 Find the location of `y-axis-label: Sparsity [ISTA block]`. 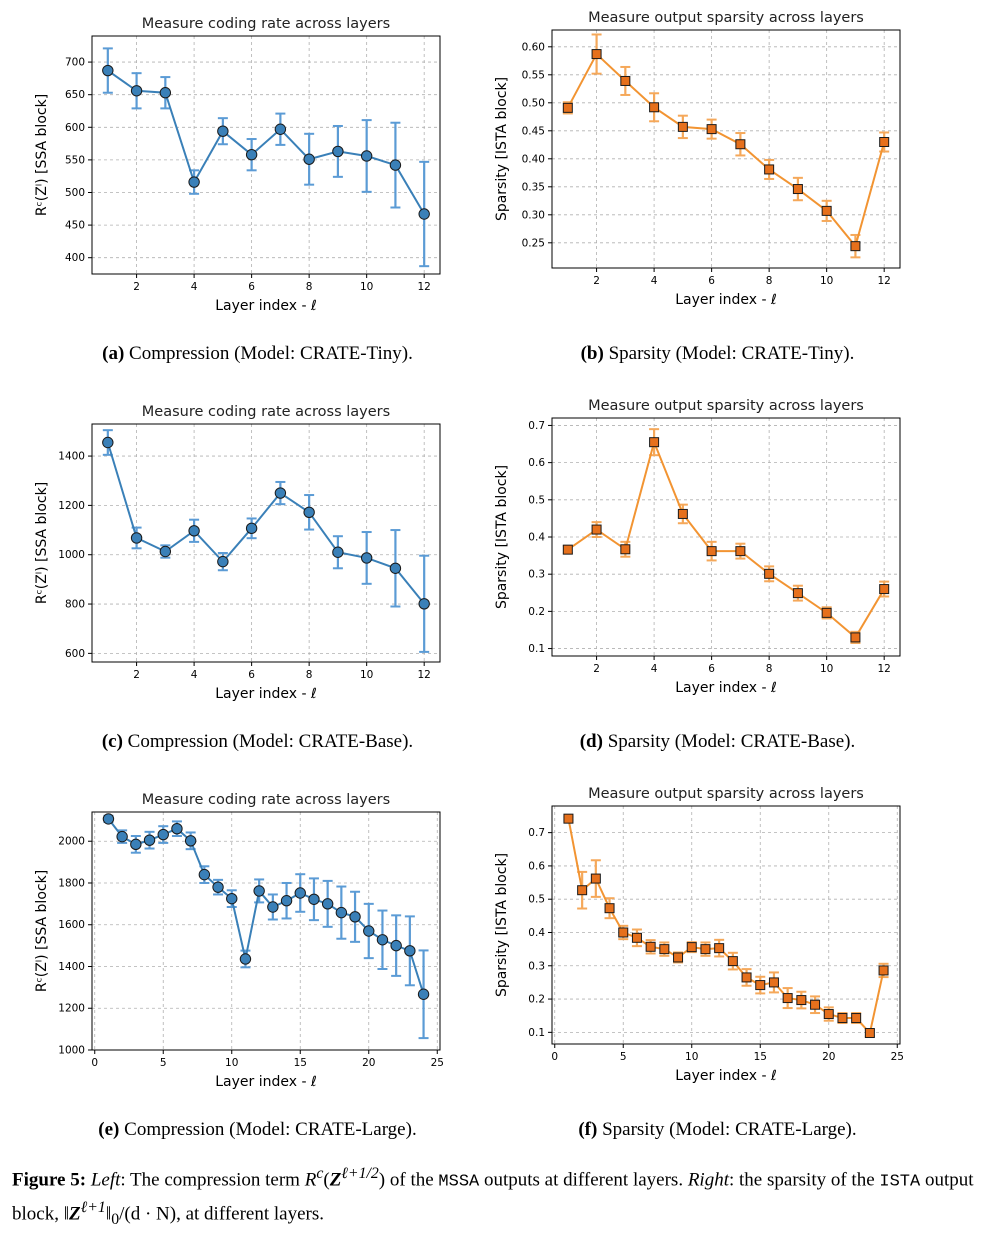

y-axis-label: Sparsity [ISTA block] is located at coordinates (502, 925).